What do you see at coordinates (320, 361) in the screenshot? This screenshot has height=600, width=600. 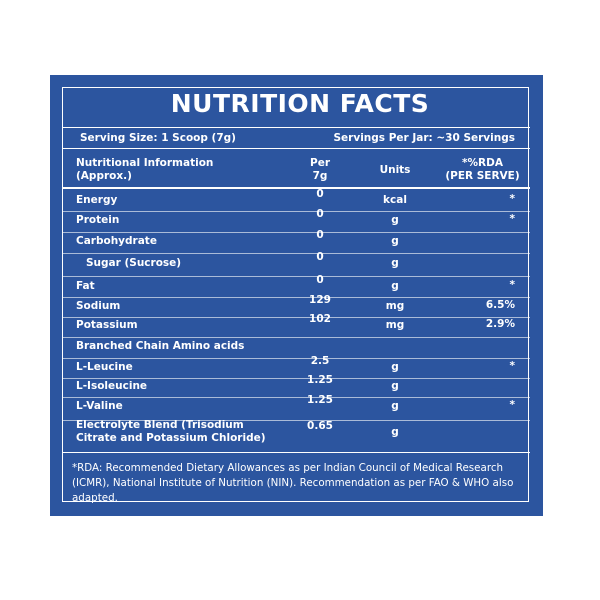 I see `row-per: 2.5` at bounding box center [320, 361].